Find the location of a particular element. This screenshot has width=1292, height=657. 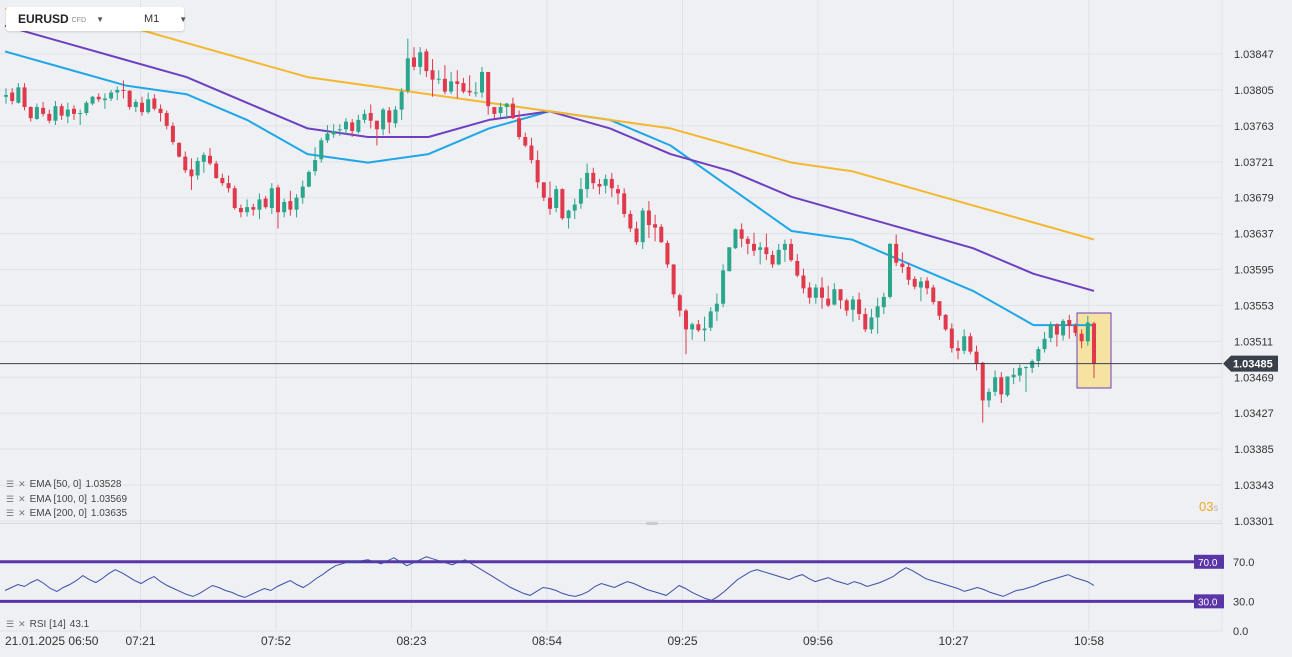

price-tick-label: 1.03343 is located at coordinates (1254, 486).